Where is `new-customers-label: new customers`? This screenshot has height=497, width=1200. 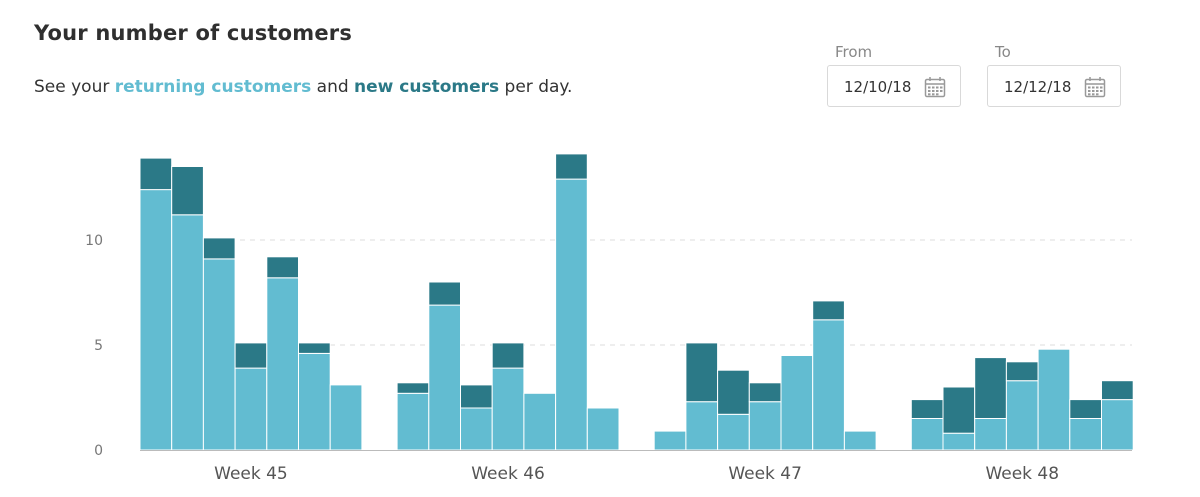 new-customers-label: new customers is located at coordinates (427, 87).